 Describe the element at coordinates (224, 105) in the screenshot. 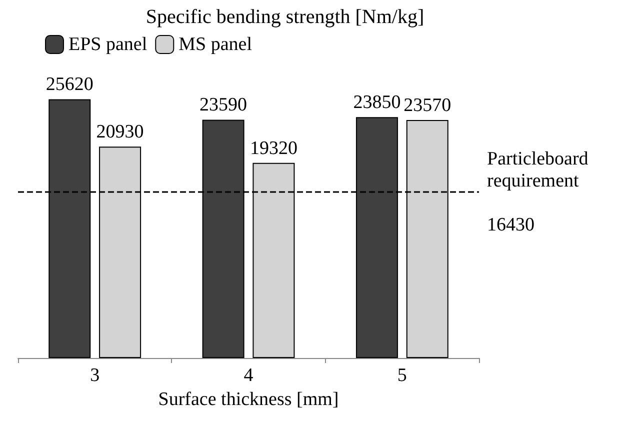

I see `data-label: 23590` at that location.